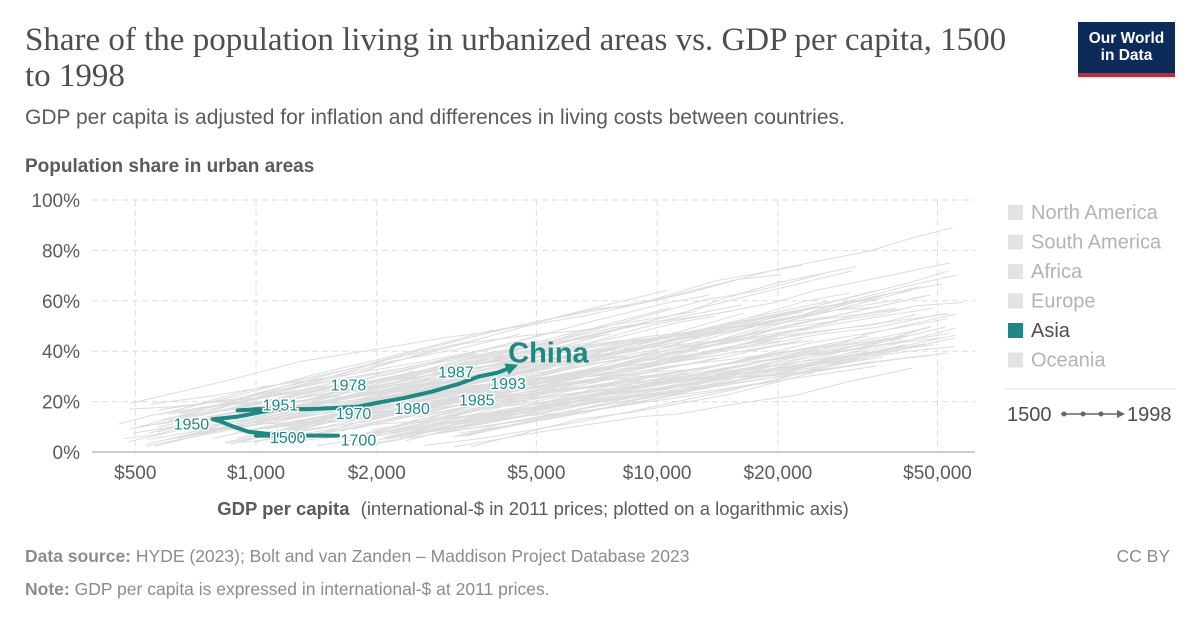 Image resolution: width=1200 pixels, height=627 pixels. Describe the element at coordinates (548, 353) in the screenshot. I see `china-series-label: China` at that location.